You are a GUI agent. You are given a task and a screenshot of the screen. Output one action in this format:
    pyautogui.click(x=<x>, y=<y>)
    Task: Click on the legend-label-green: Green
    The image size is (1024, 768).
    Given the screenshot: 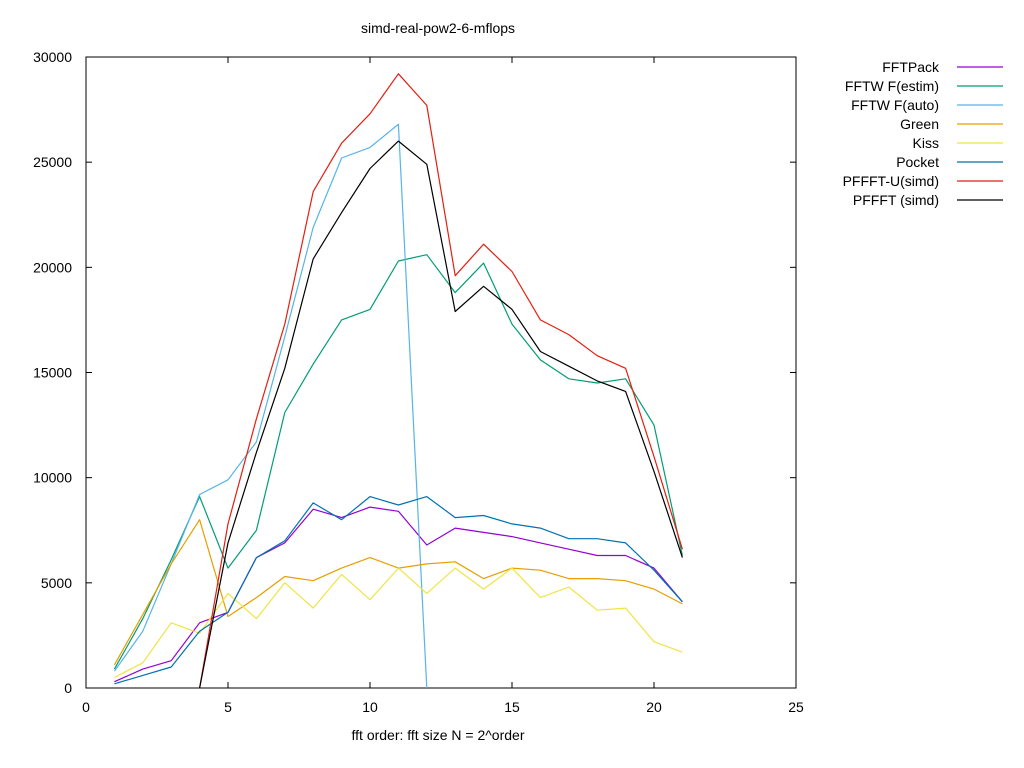 What is the action you would take?
    pyautogui.click(x=919, y=124)
    